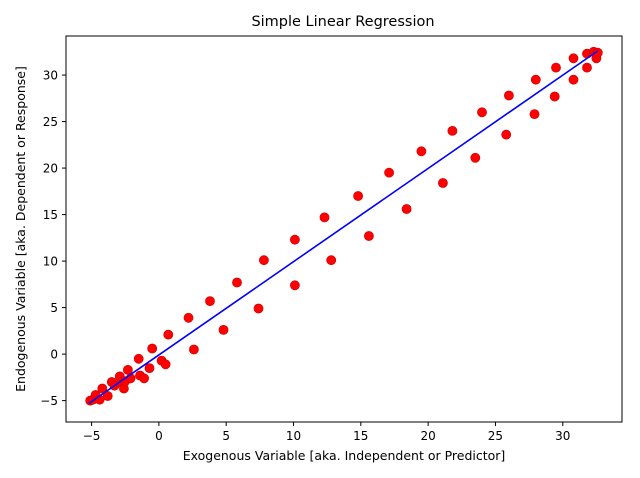 The image size is (640, 478). Describe the element at coordinates (49, 401) in the screenshot. I see `y-tick-label--5: −5` at that location.